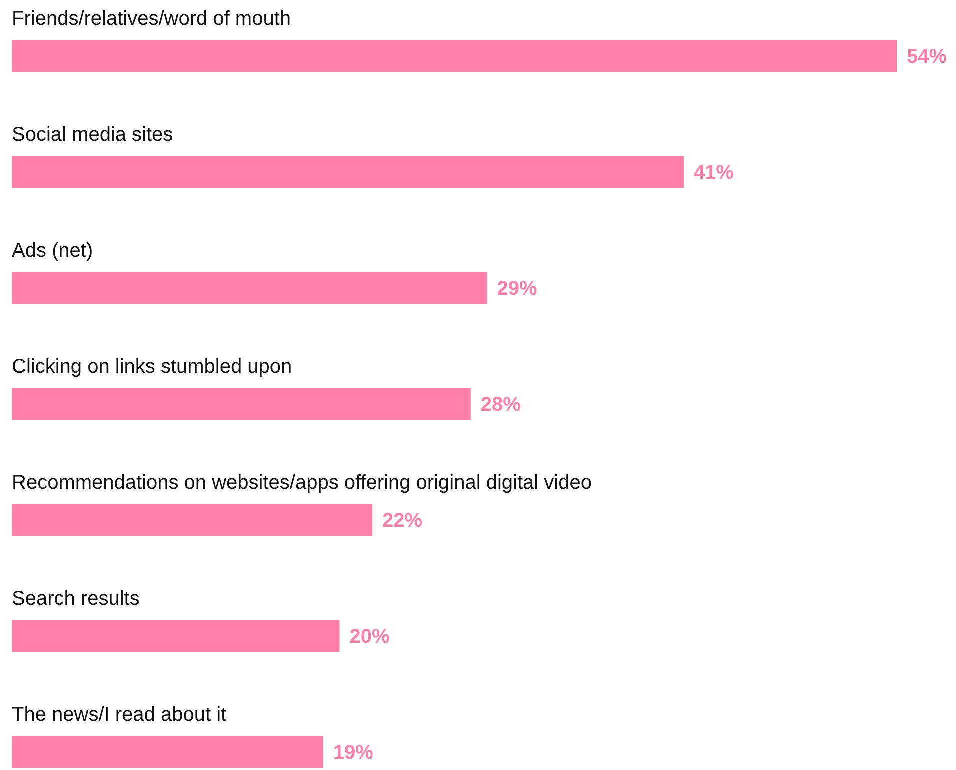 This screenshot has width=956, height=770. Describe the element at coordinates (76, 599) in the screenshot. I see `y-tick-label: Search results` at that location.